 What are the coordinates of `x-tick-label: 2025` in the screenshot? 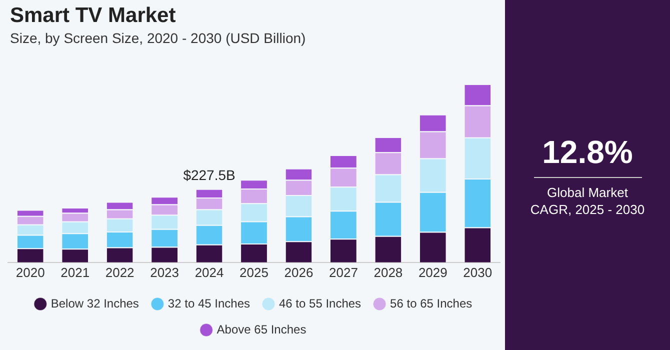 It's located at (254, 272).